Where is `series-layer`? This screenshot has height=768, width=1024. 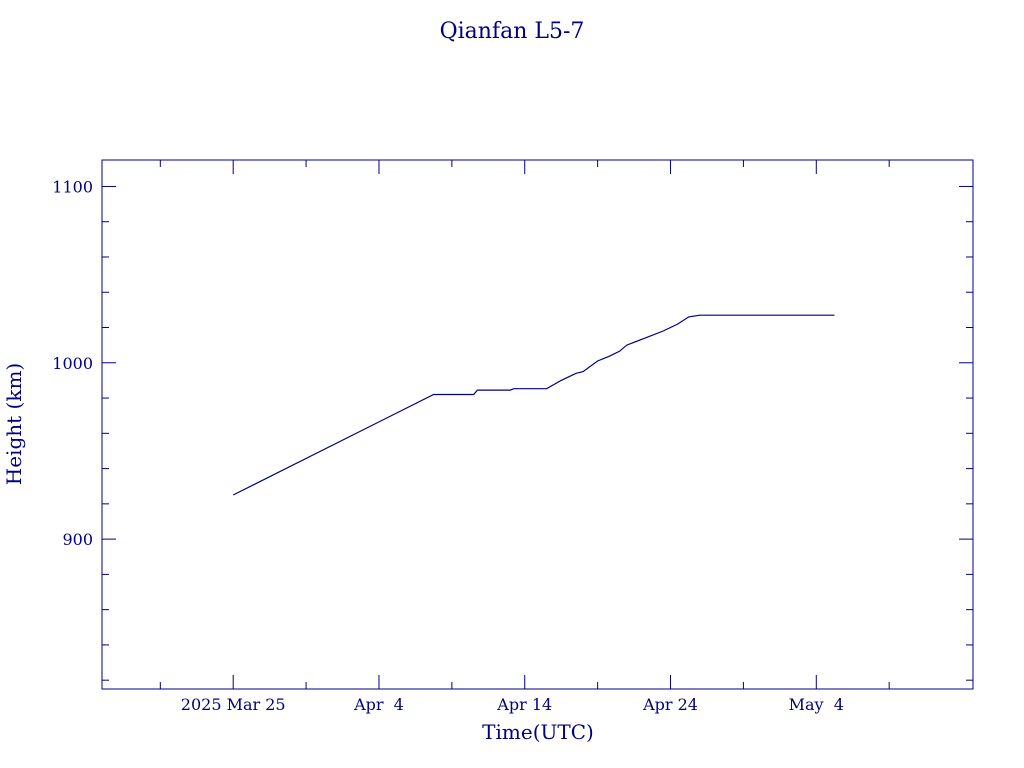
series-layer is located at coordinates (533, 405).